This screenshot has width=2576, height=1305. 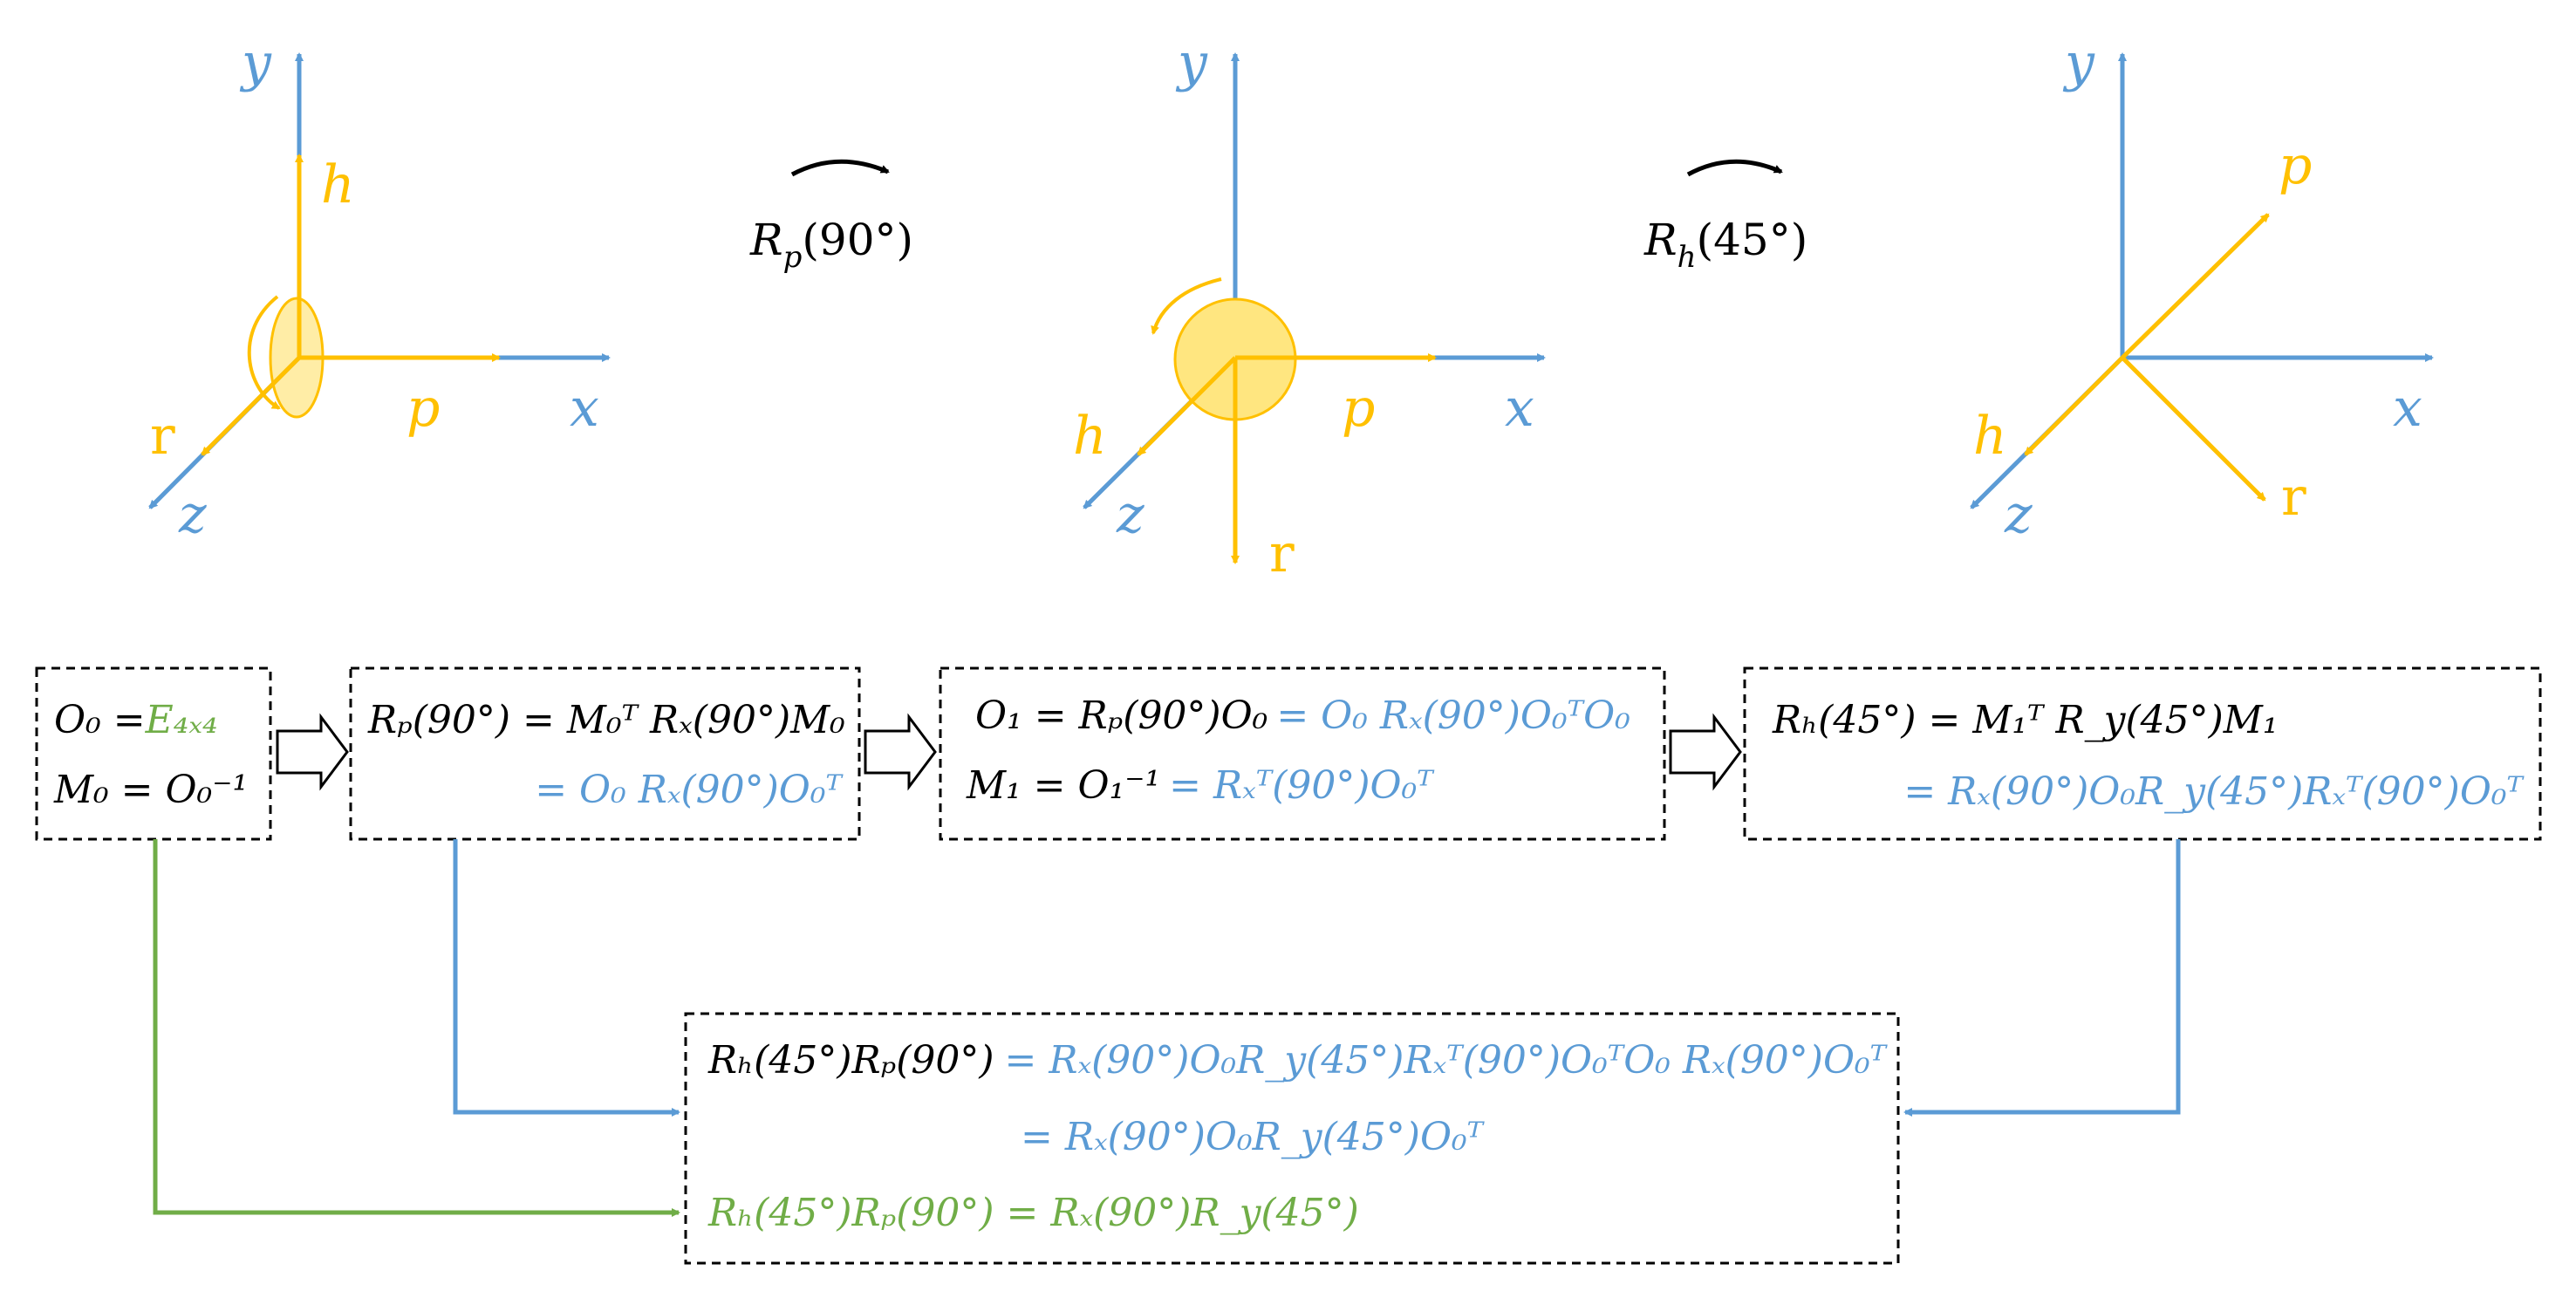 What do you see at coordinates (2214, 791) in the screenshot?
I see `box-4-line-2: = Rₓ(90°)O₀R_y(45°)Rₓᵀ(90°)O₀ᵀ` at bounding box center [2214, 791].